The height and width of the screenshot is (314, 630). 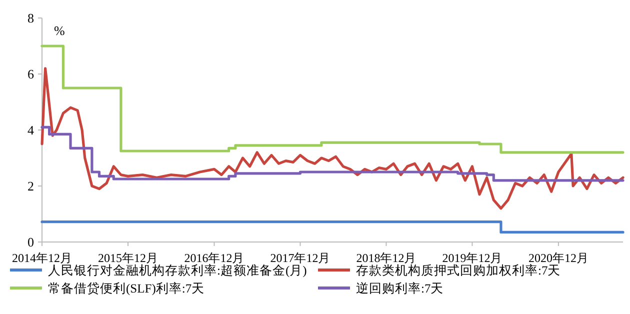 What do you see at coordinates (458, 270) in the screenshot?
I see `legend-label: 存款类机构质押式回购加权利率:7天` at bounding box center [458, 270].